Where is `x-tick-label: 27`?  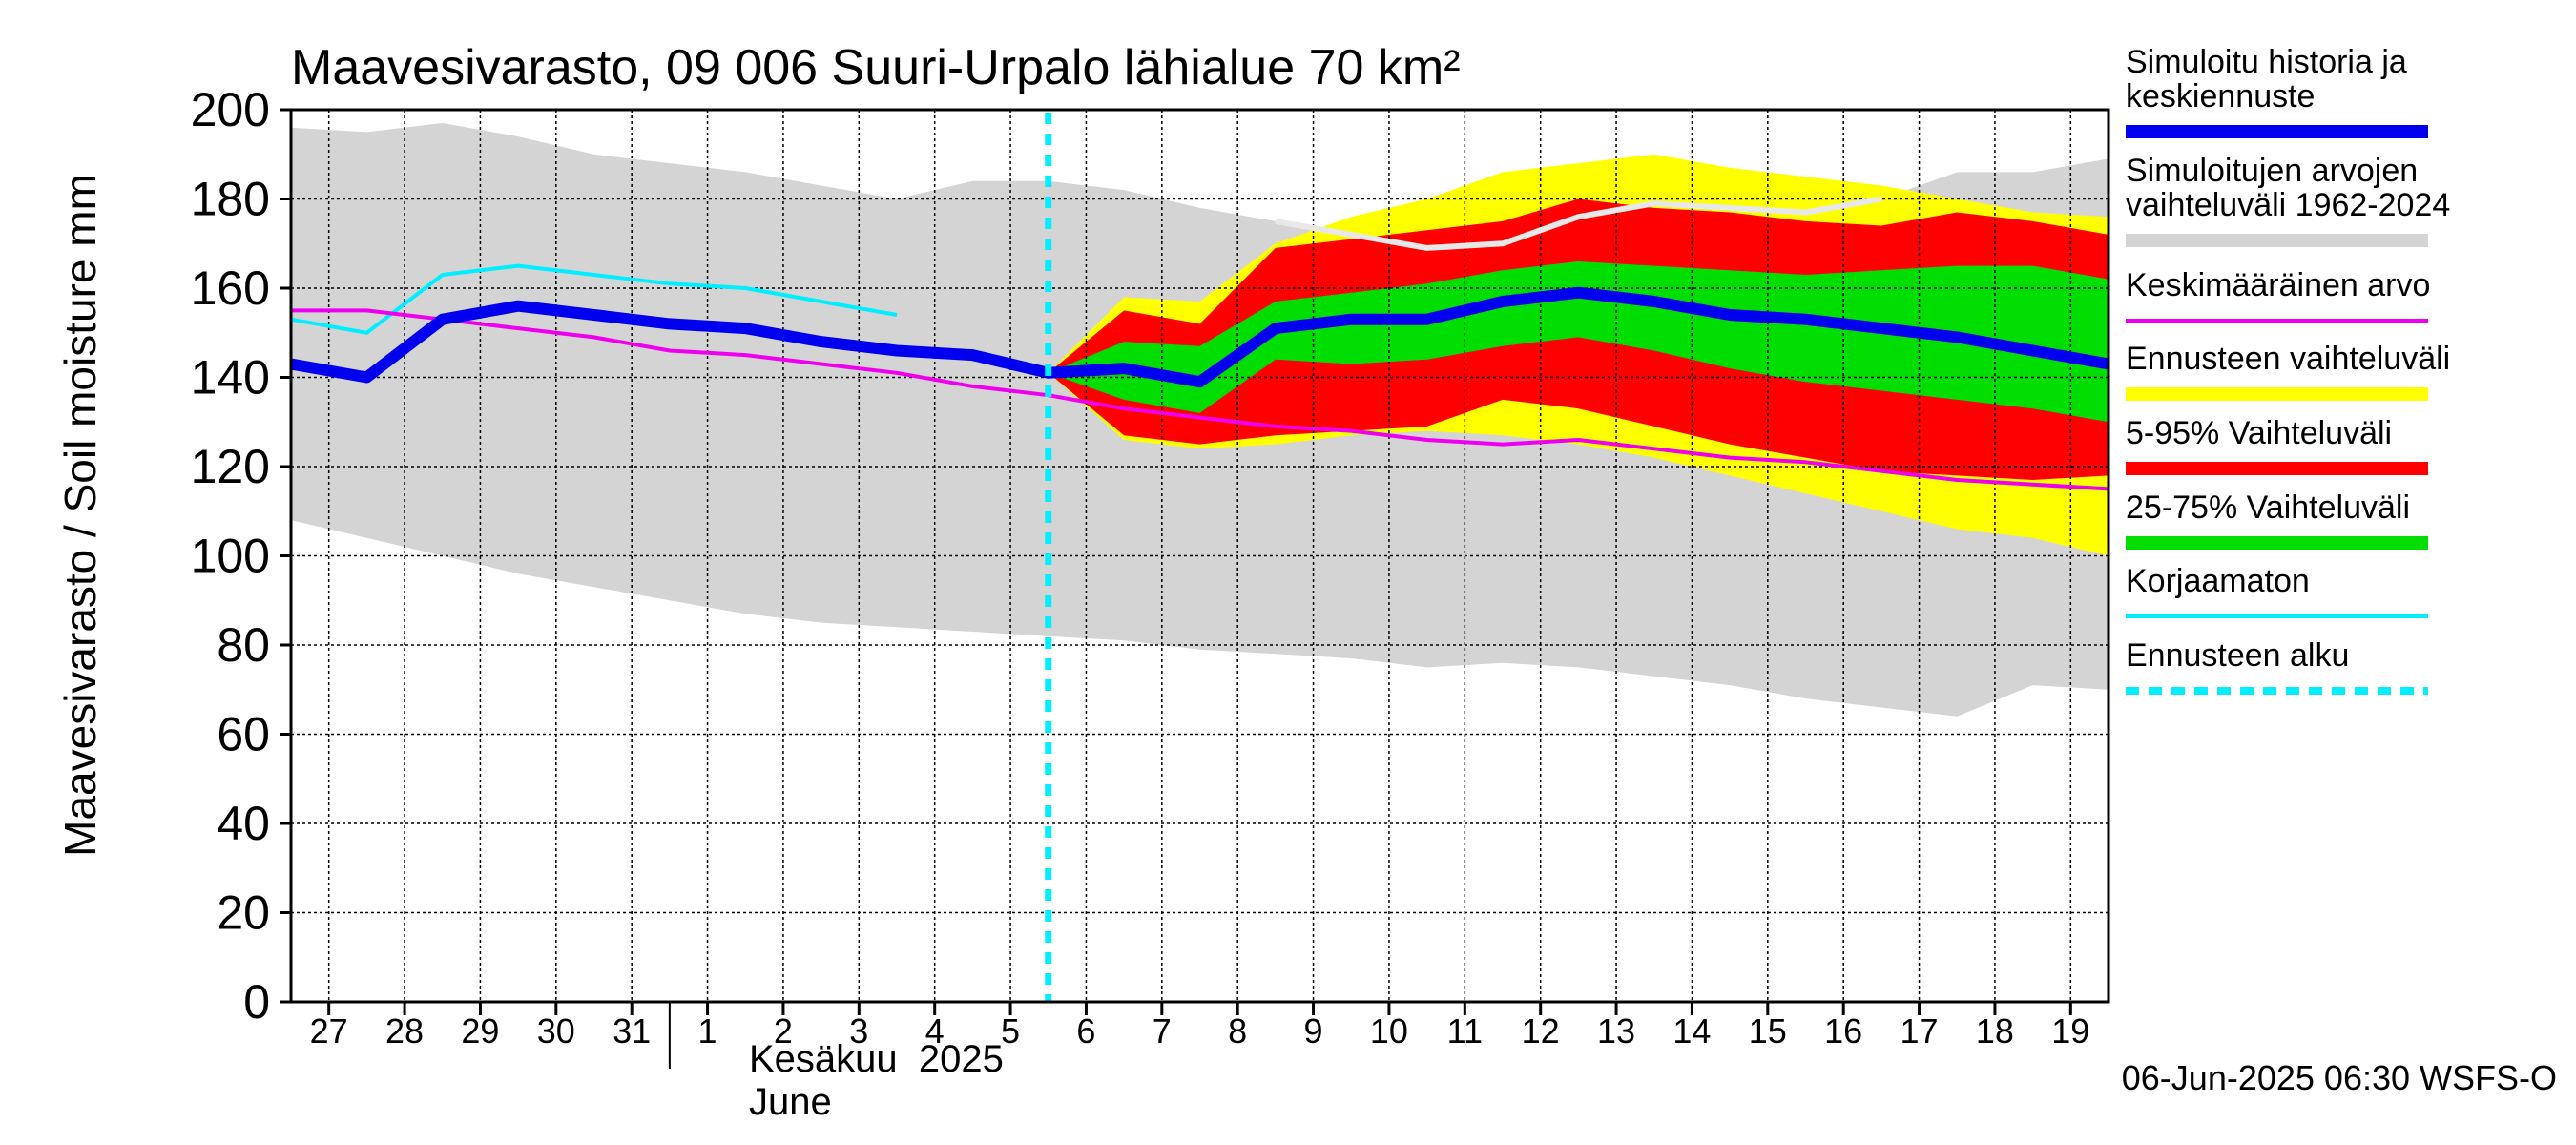
x-tick-label: 27 is located at coordinates (329, 1031).